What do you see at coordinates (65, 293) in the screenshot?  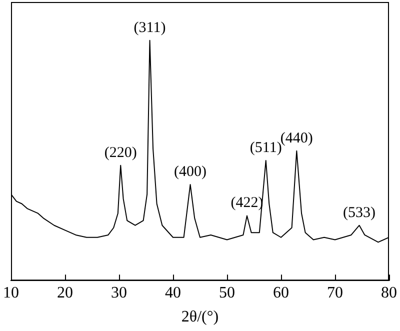 I see `x-tick-label: 20` at bounding box center [65, 293].